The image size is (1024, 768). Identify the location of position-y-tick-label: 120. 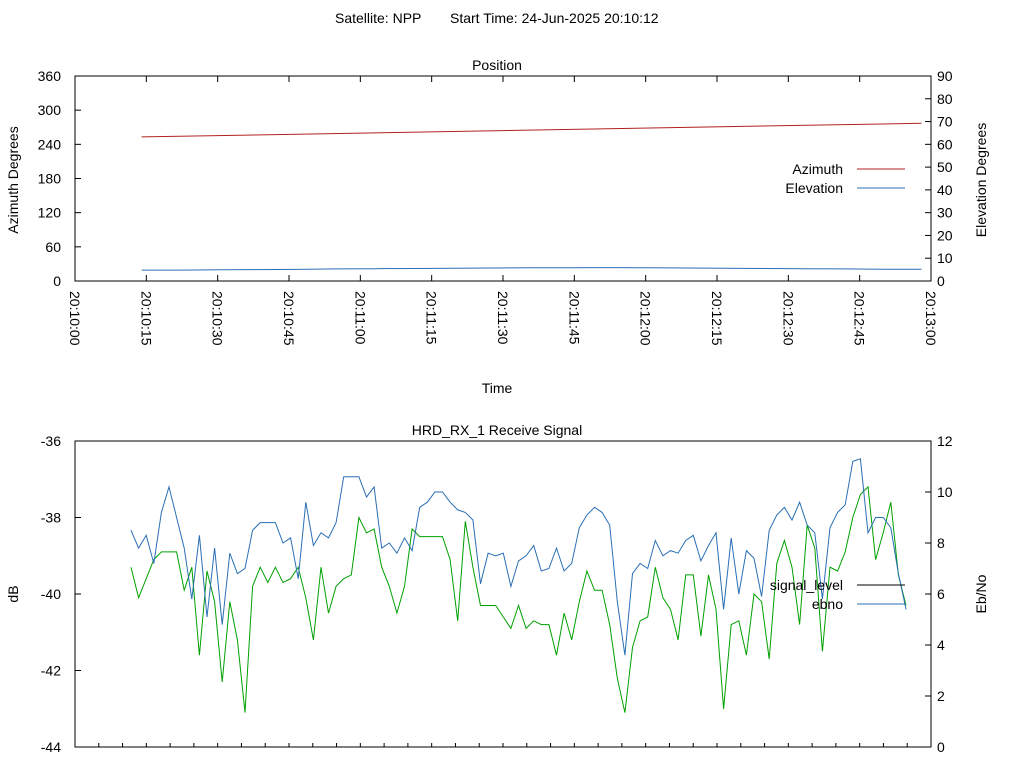
(50, 213).